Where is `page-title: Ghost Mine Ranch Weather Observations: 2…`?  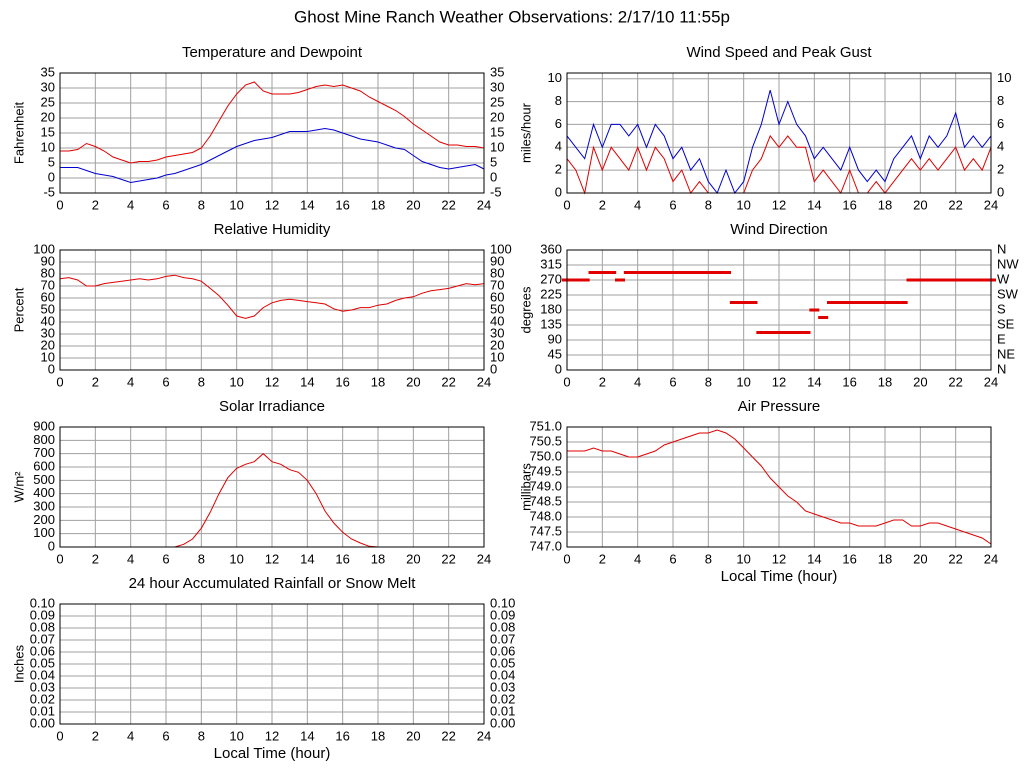 page-title: Ghost Mine Ranch Weather Observations: 2… is located at coordinates (512, 16).